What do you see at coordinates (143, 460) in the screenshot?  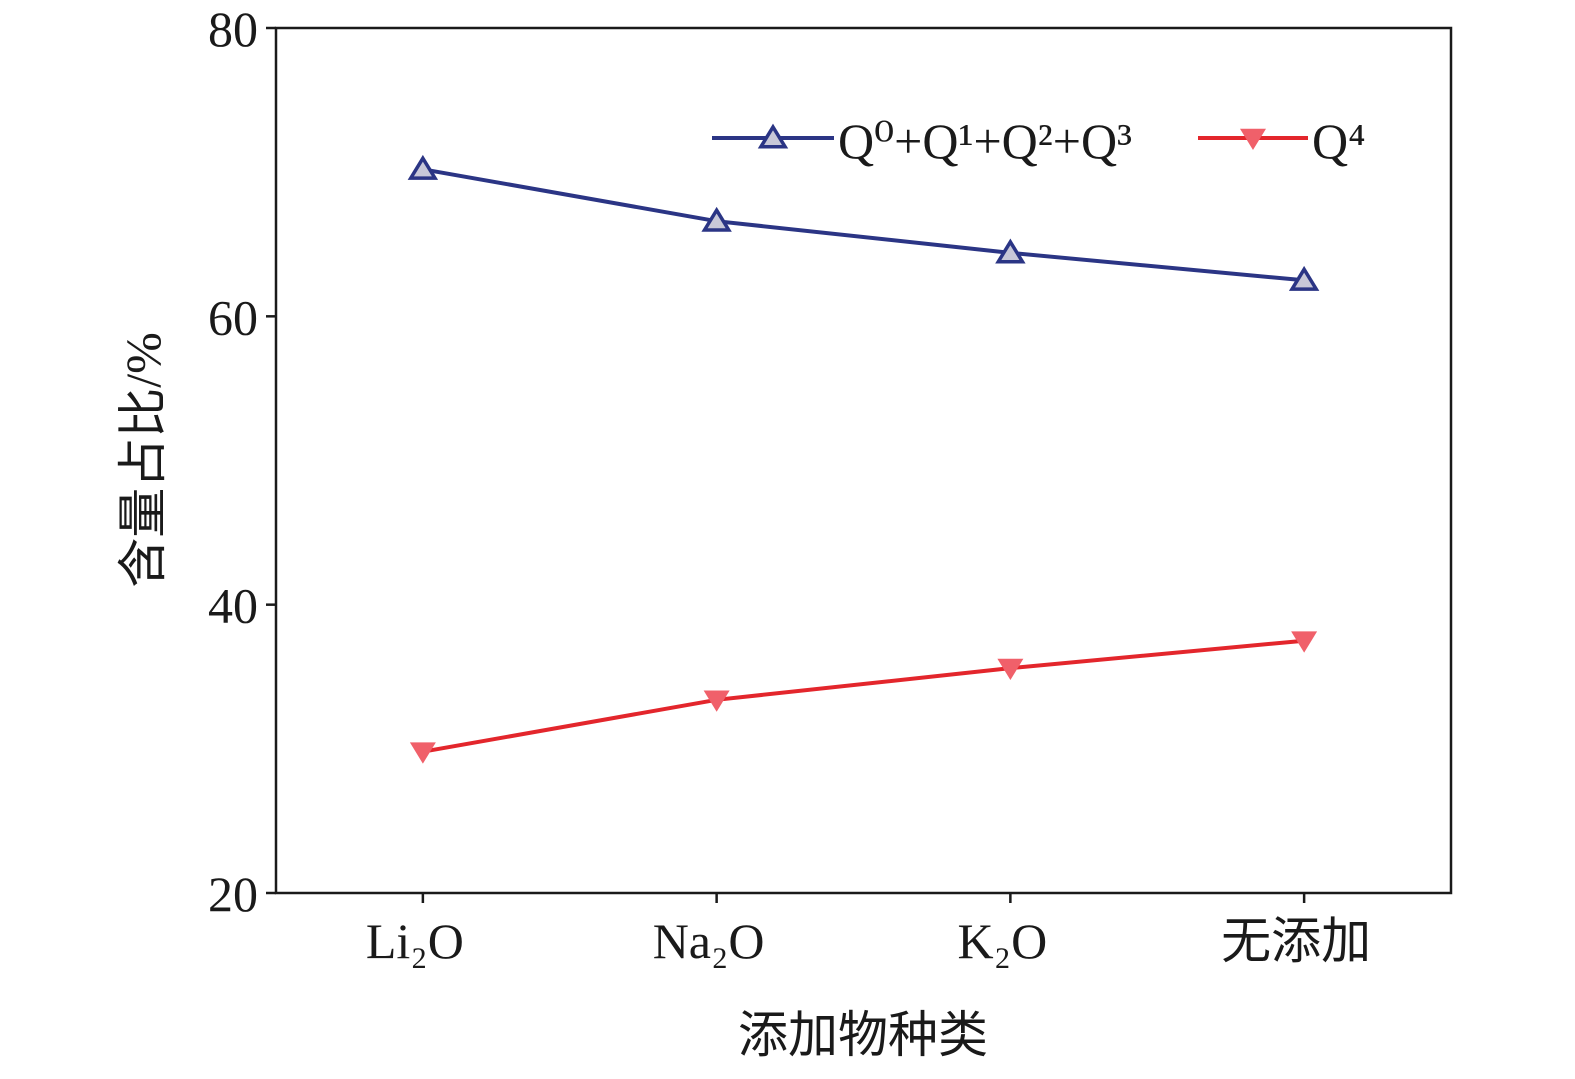 I see `y-axis-label: 含量占比/%` at bounding box center [143, 460].